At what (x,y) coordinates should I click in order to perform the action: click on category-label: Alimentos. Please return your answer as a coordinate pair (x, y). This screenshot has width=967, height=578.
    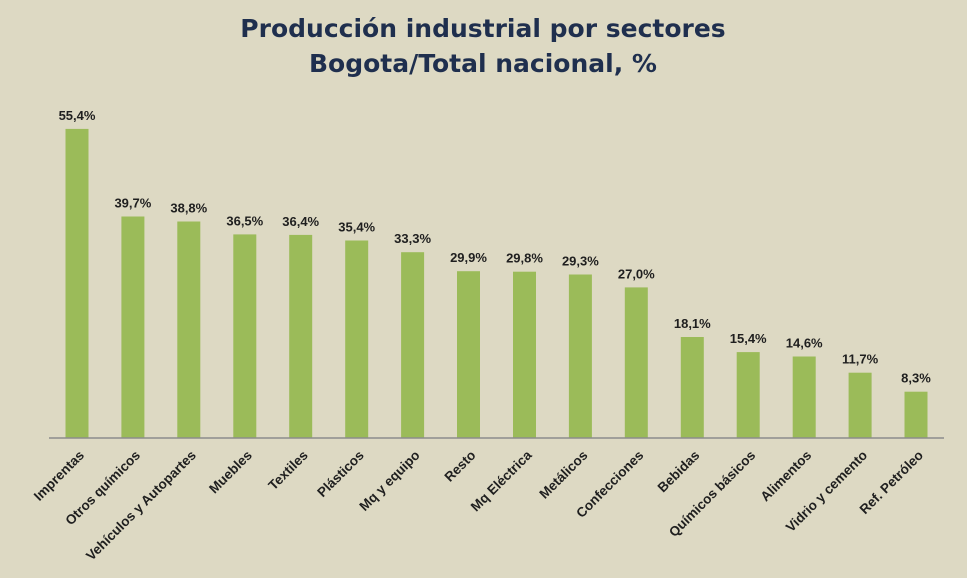
    Looking at the image, I should click on (786, 476).